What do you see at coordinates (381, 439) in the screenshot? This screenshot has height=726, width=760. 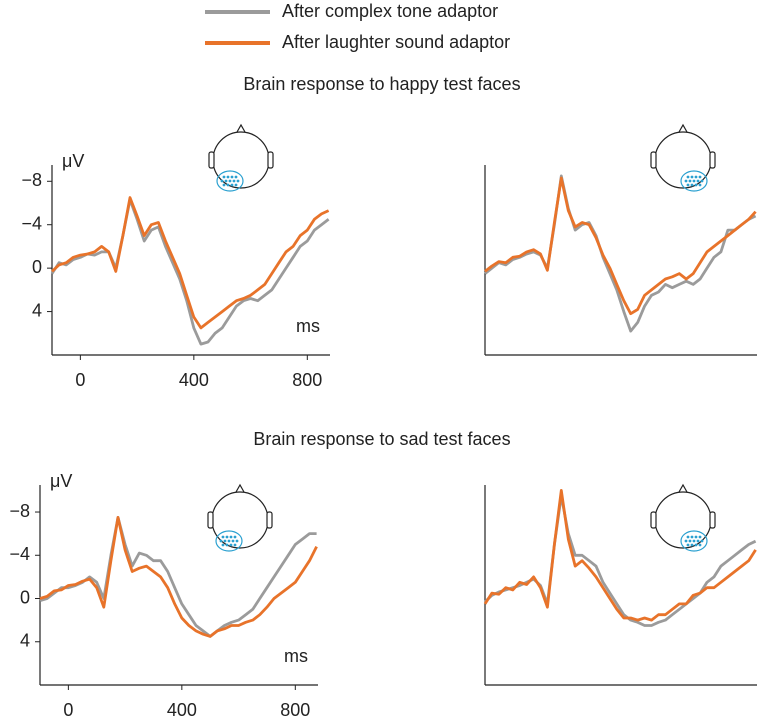 I see `section-title: Brain response to sad test faces` at bounding box center [381, 439].